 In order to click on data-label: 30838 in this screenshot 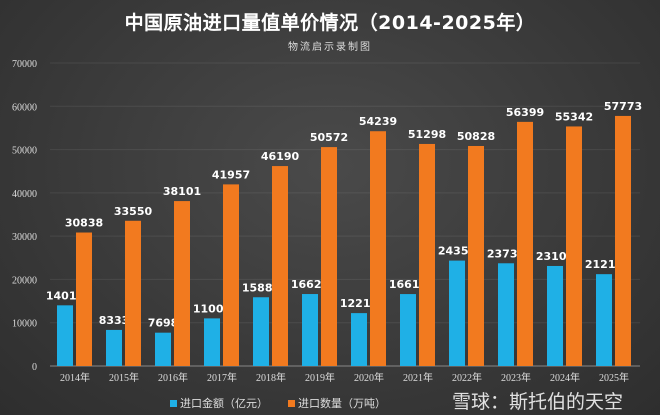, I will do `click(84, 223)`.